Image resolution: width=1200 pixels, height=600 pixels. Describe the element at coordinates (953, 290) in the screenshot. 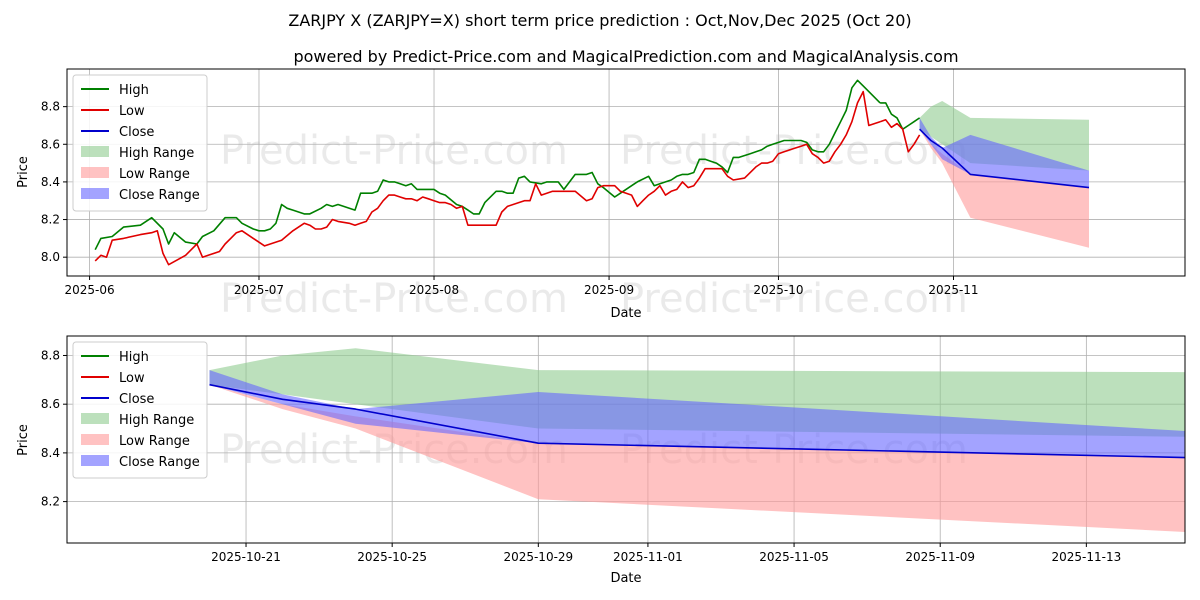

I see `x-tick-label: 2025-11` at that location.